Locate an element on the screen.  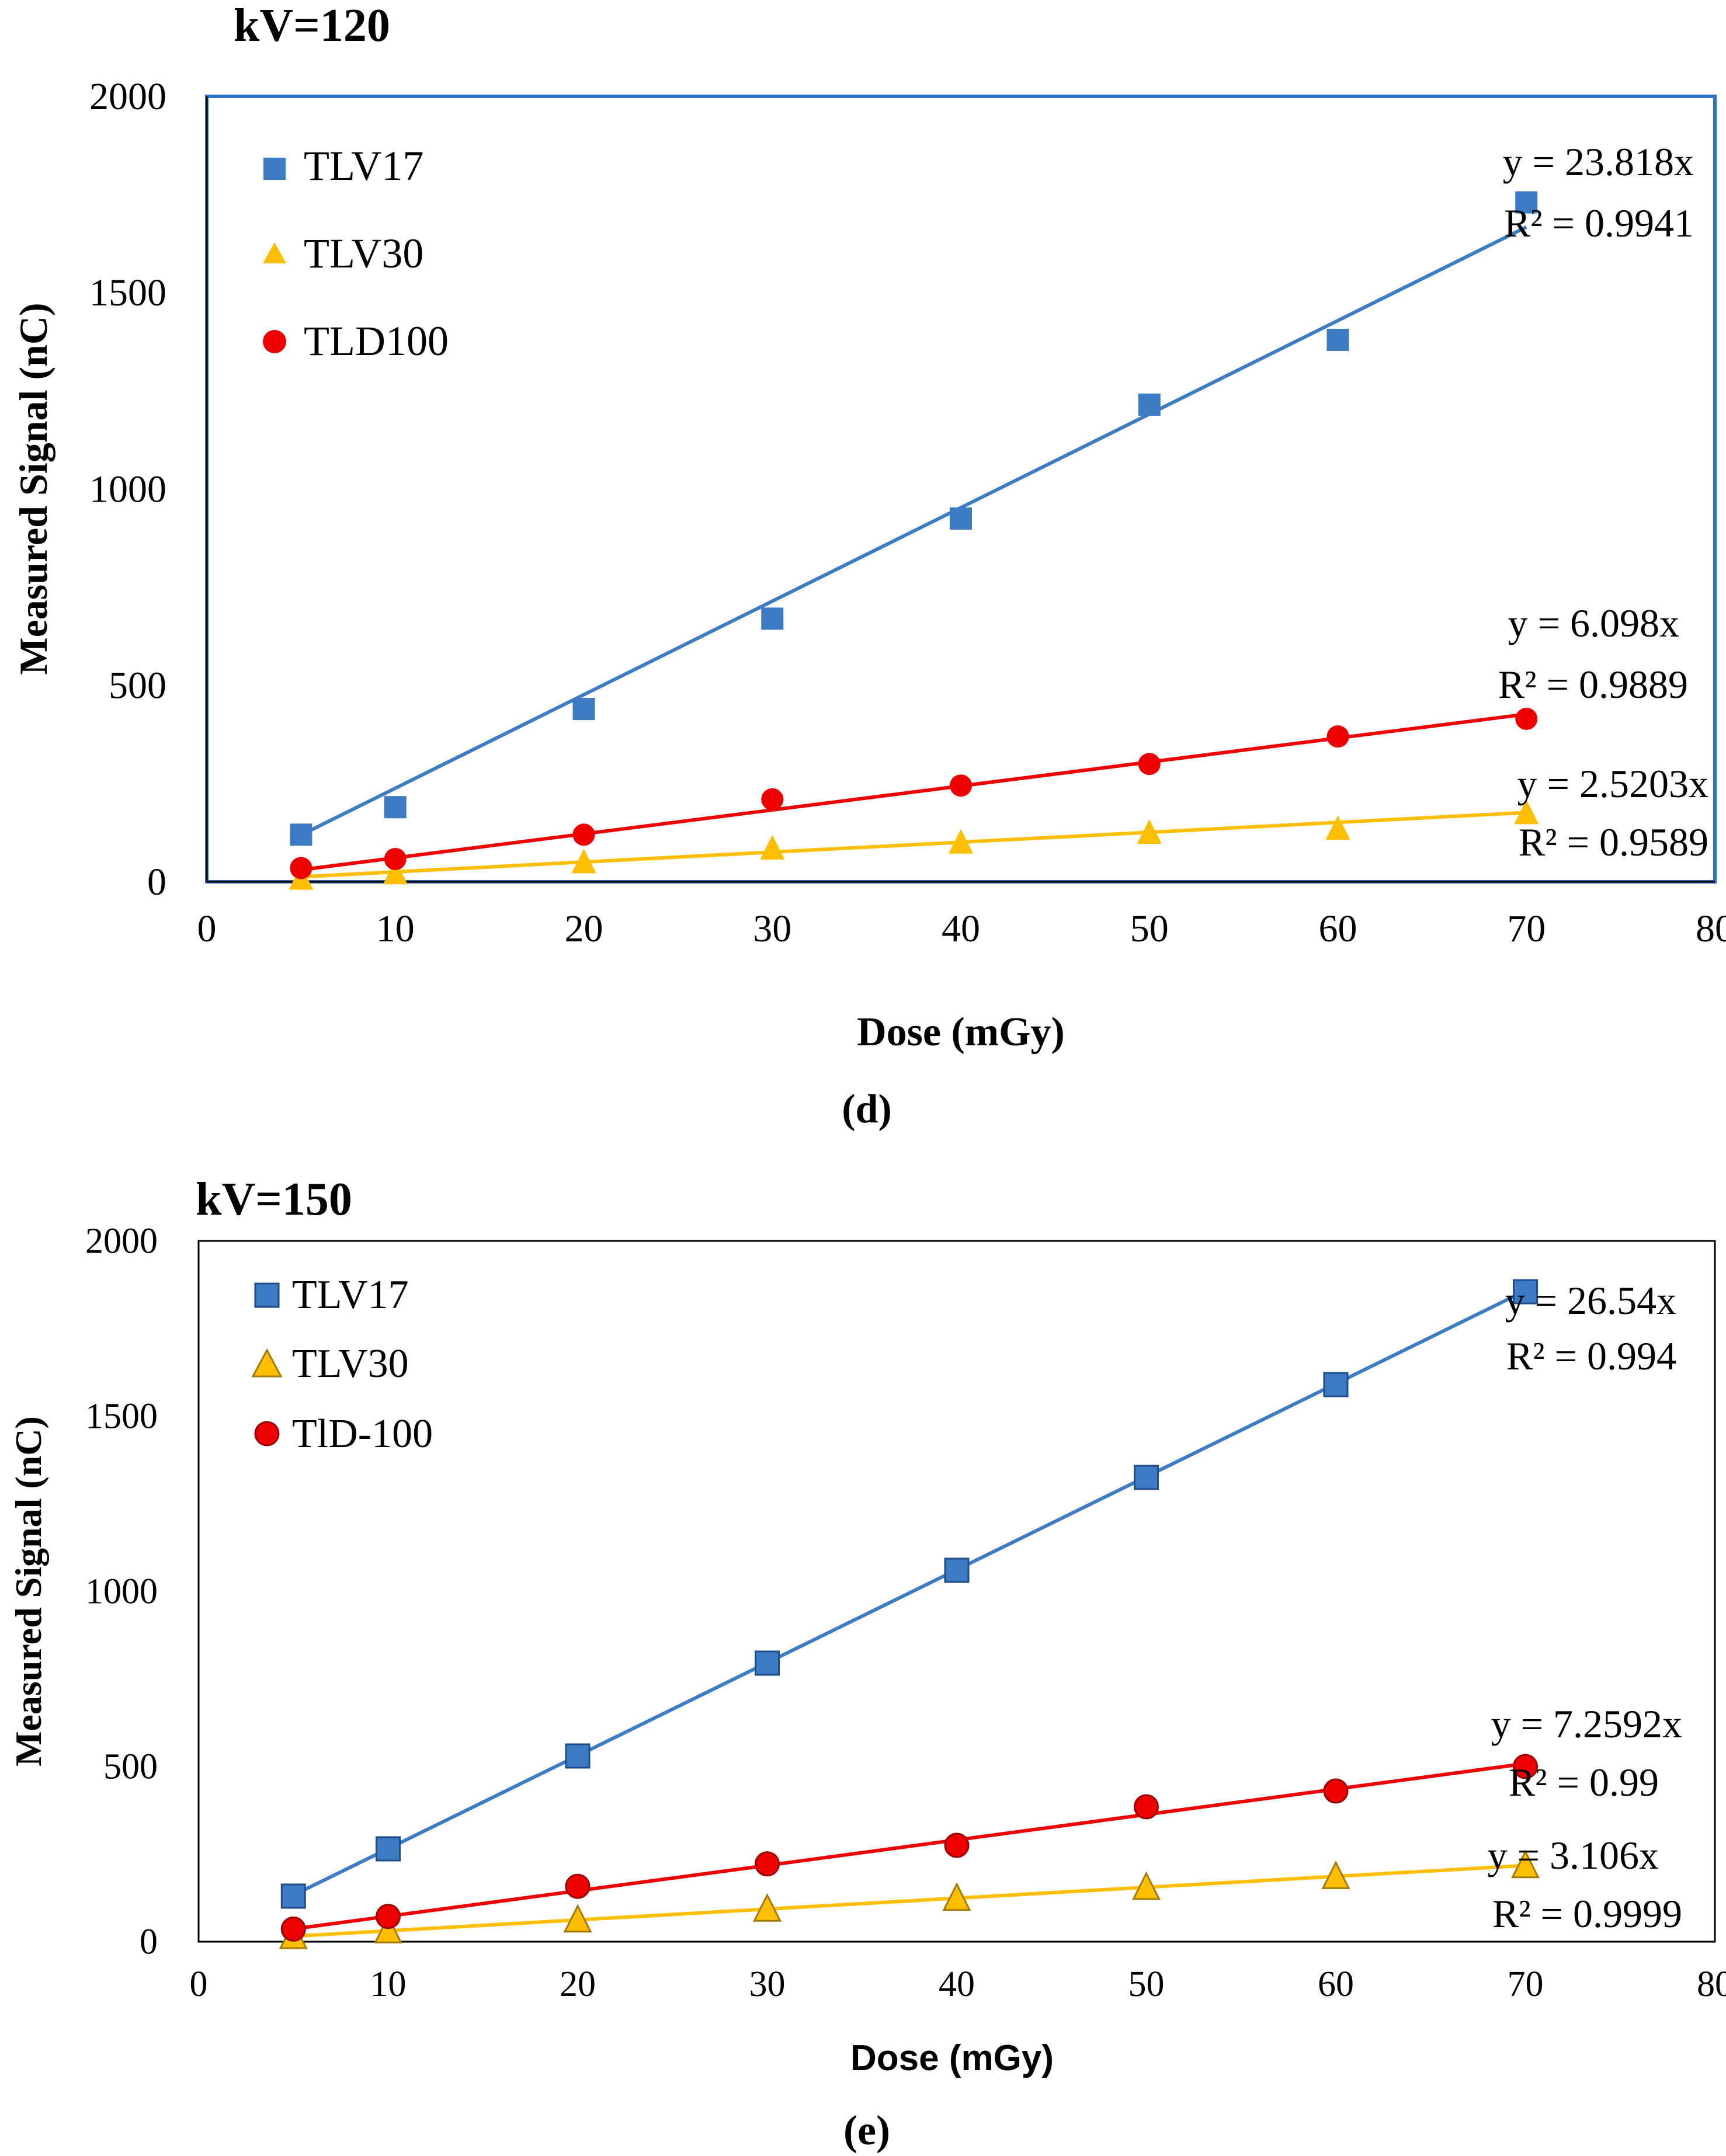
fit-equation-tlv30: y = 2.5203x is located at coordinates (1613, 783).